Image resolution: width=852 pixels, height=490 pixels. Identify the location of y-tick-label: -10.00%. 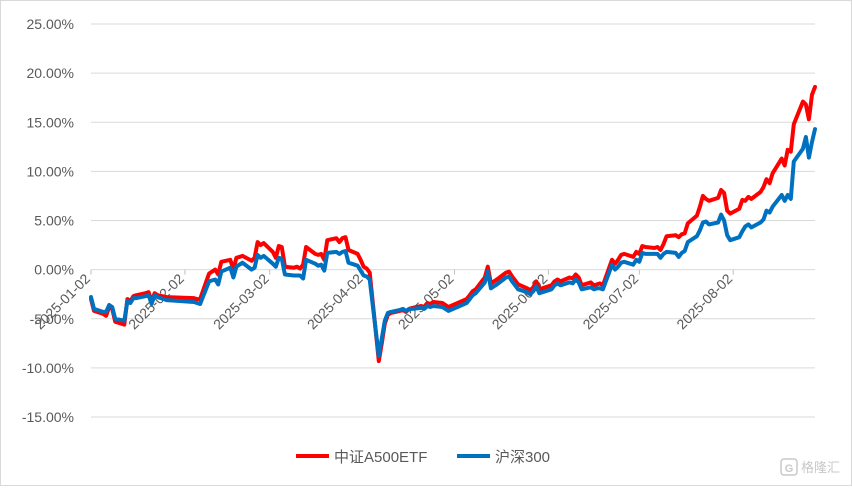
(48, 368).